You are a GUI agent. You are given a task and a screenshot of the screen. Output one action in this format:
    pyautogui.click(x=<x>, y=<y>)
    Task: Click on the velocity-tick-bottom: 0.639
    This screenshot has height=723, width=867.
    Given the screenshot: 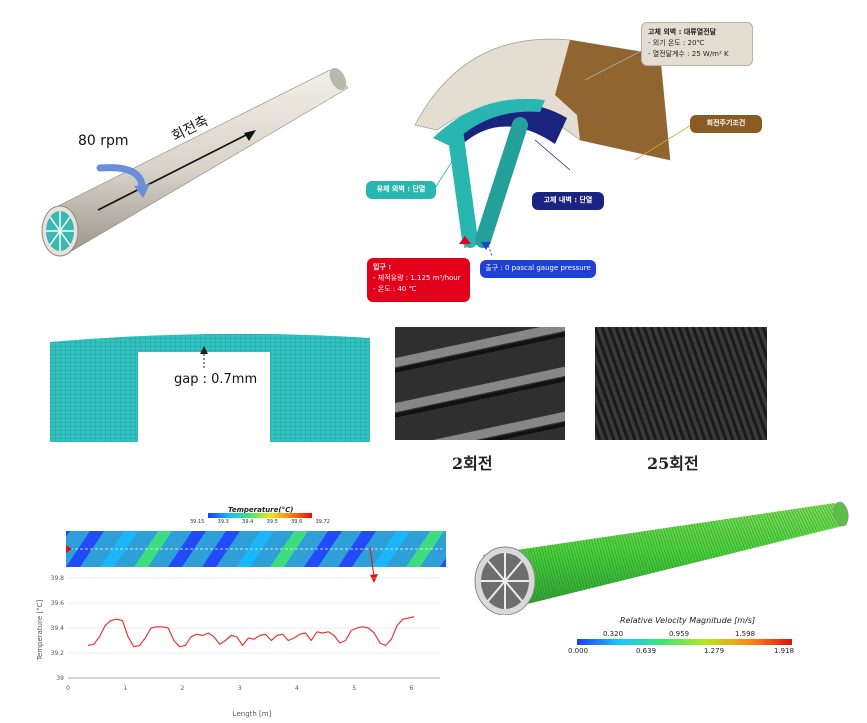 What is the action you would take?
    pyautogui.click(x=646, y=651)
    